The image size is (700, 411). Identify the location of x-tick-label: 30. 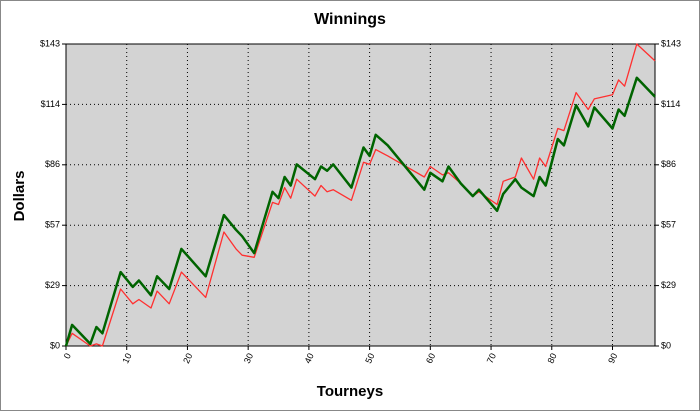
(248, 358).